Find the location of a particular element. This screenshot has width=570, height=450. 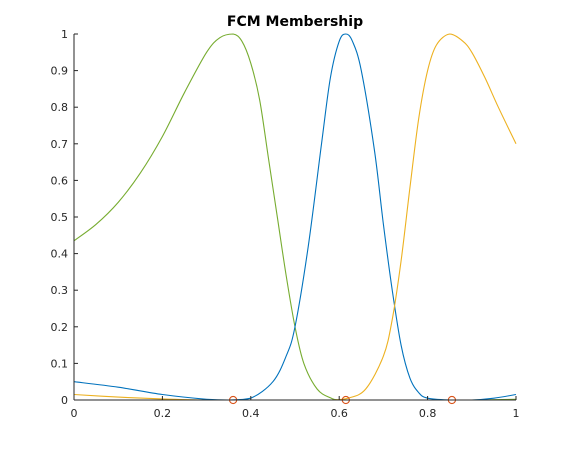

y-tick-label: 0.1 is located at coordinates (60, 363).